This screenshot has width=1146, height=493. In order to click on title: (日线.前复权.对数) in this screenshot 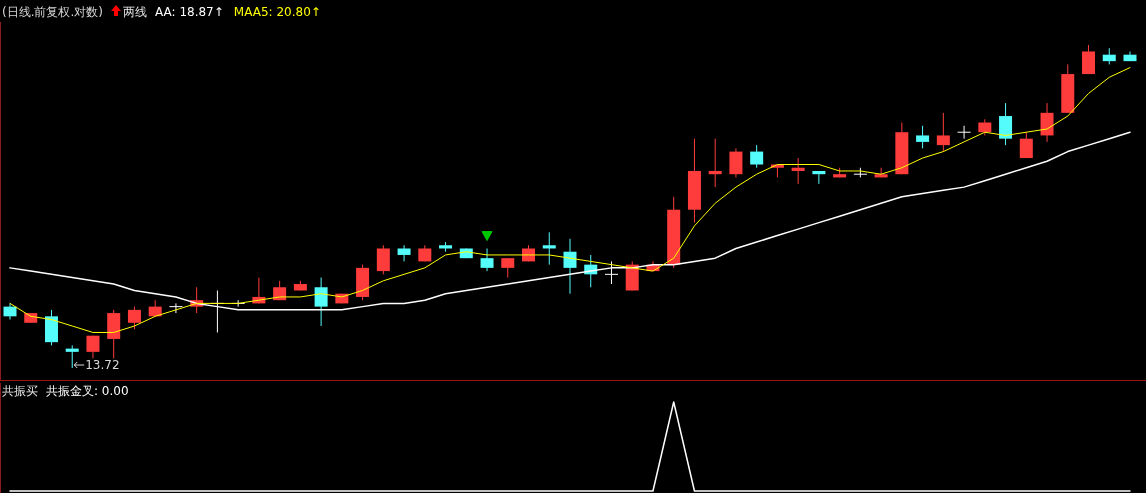, I will do `click(52, 12)`.